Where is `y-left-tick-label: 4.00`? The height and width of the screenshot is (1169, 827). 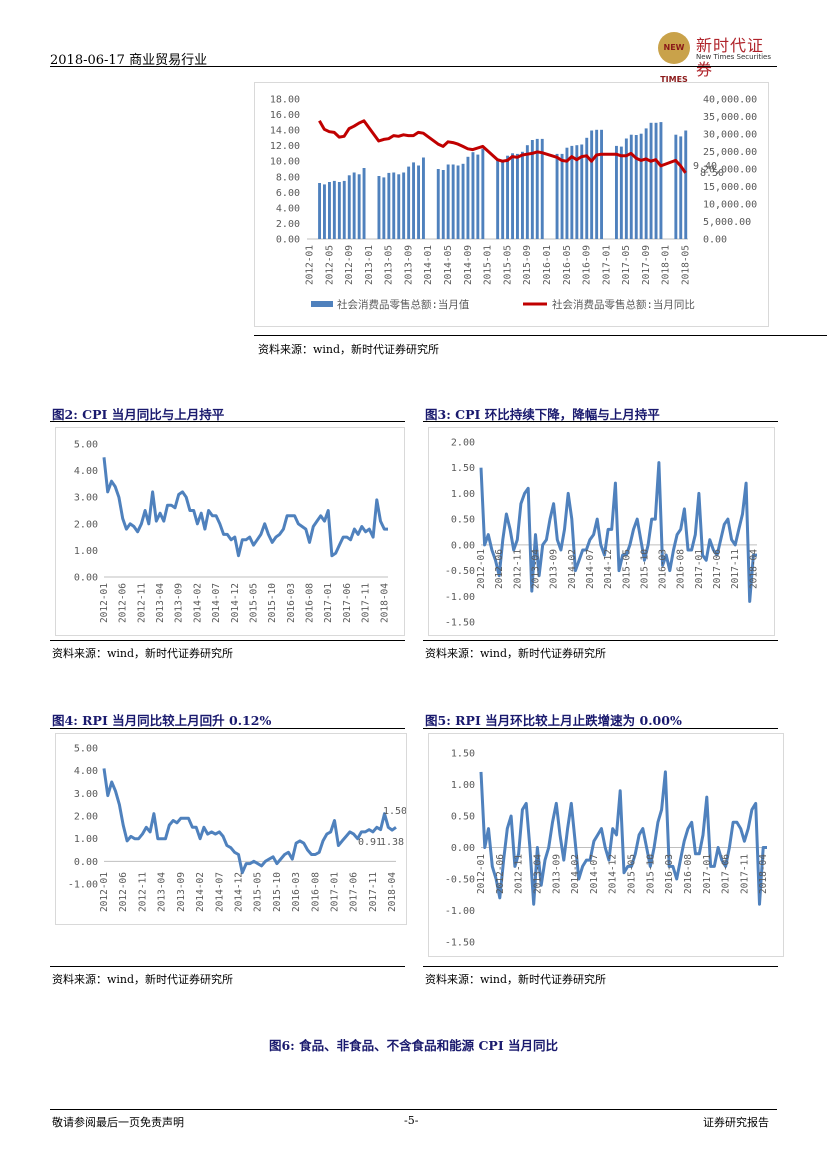 y-left-tick-label: 4.00 is located at coordinates (288, 208).